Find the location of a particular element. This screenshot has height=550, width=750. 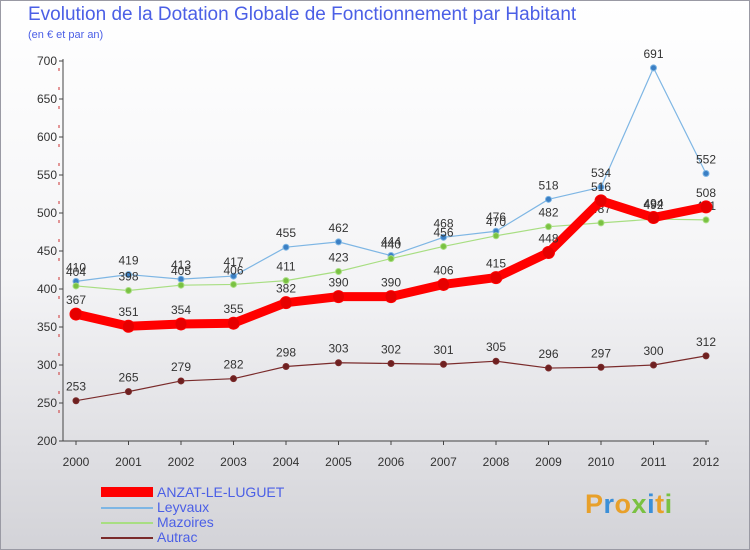

data-label-mazoires: 482 is located at coordinates (548, 213).